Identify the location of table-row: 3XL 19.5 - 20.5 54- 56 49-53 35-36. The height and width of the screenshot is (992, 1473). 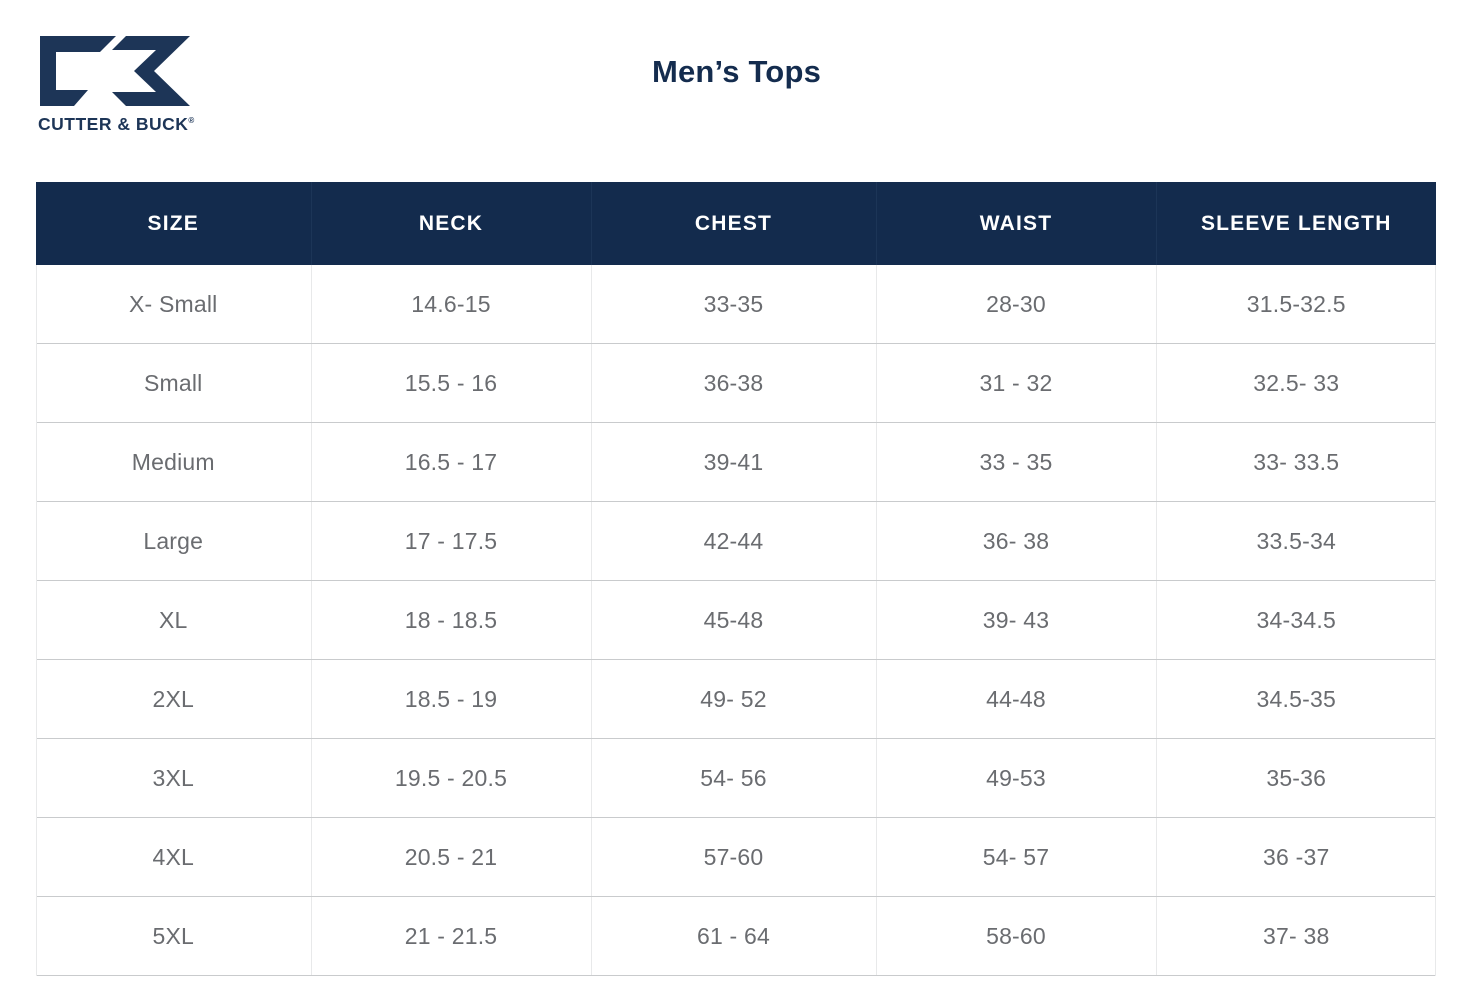
(736, 778).